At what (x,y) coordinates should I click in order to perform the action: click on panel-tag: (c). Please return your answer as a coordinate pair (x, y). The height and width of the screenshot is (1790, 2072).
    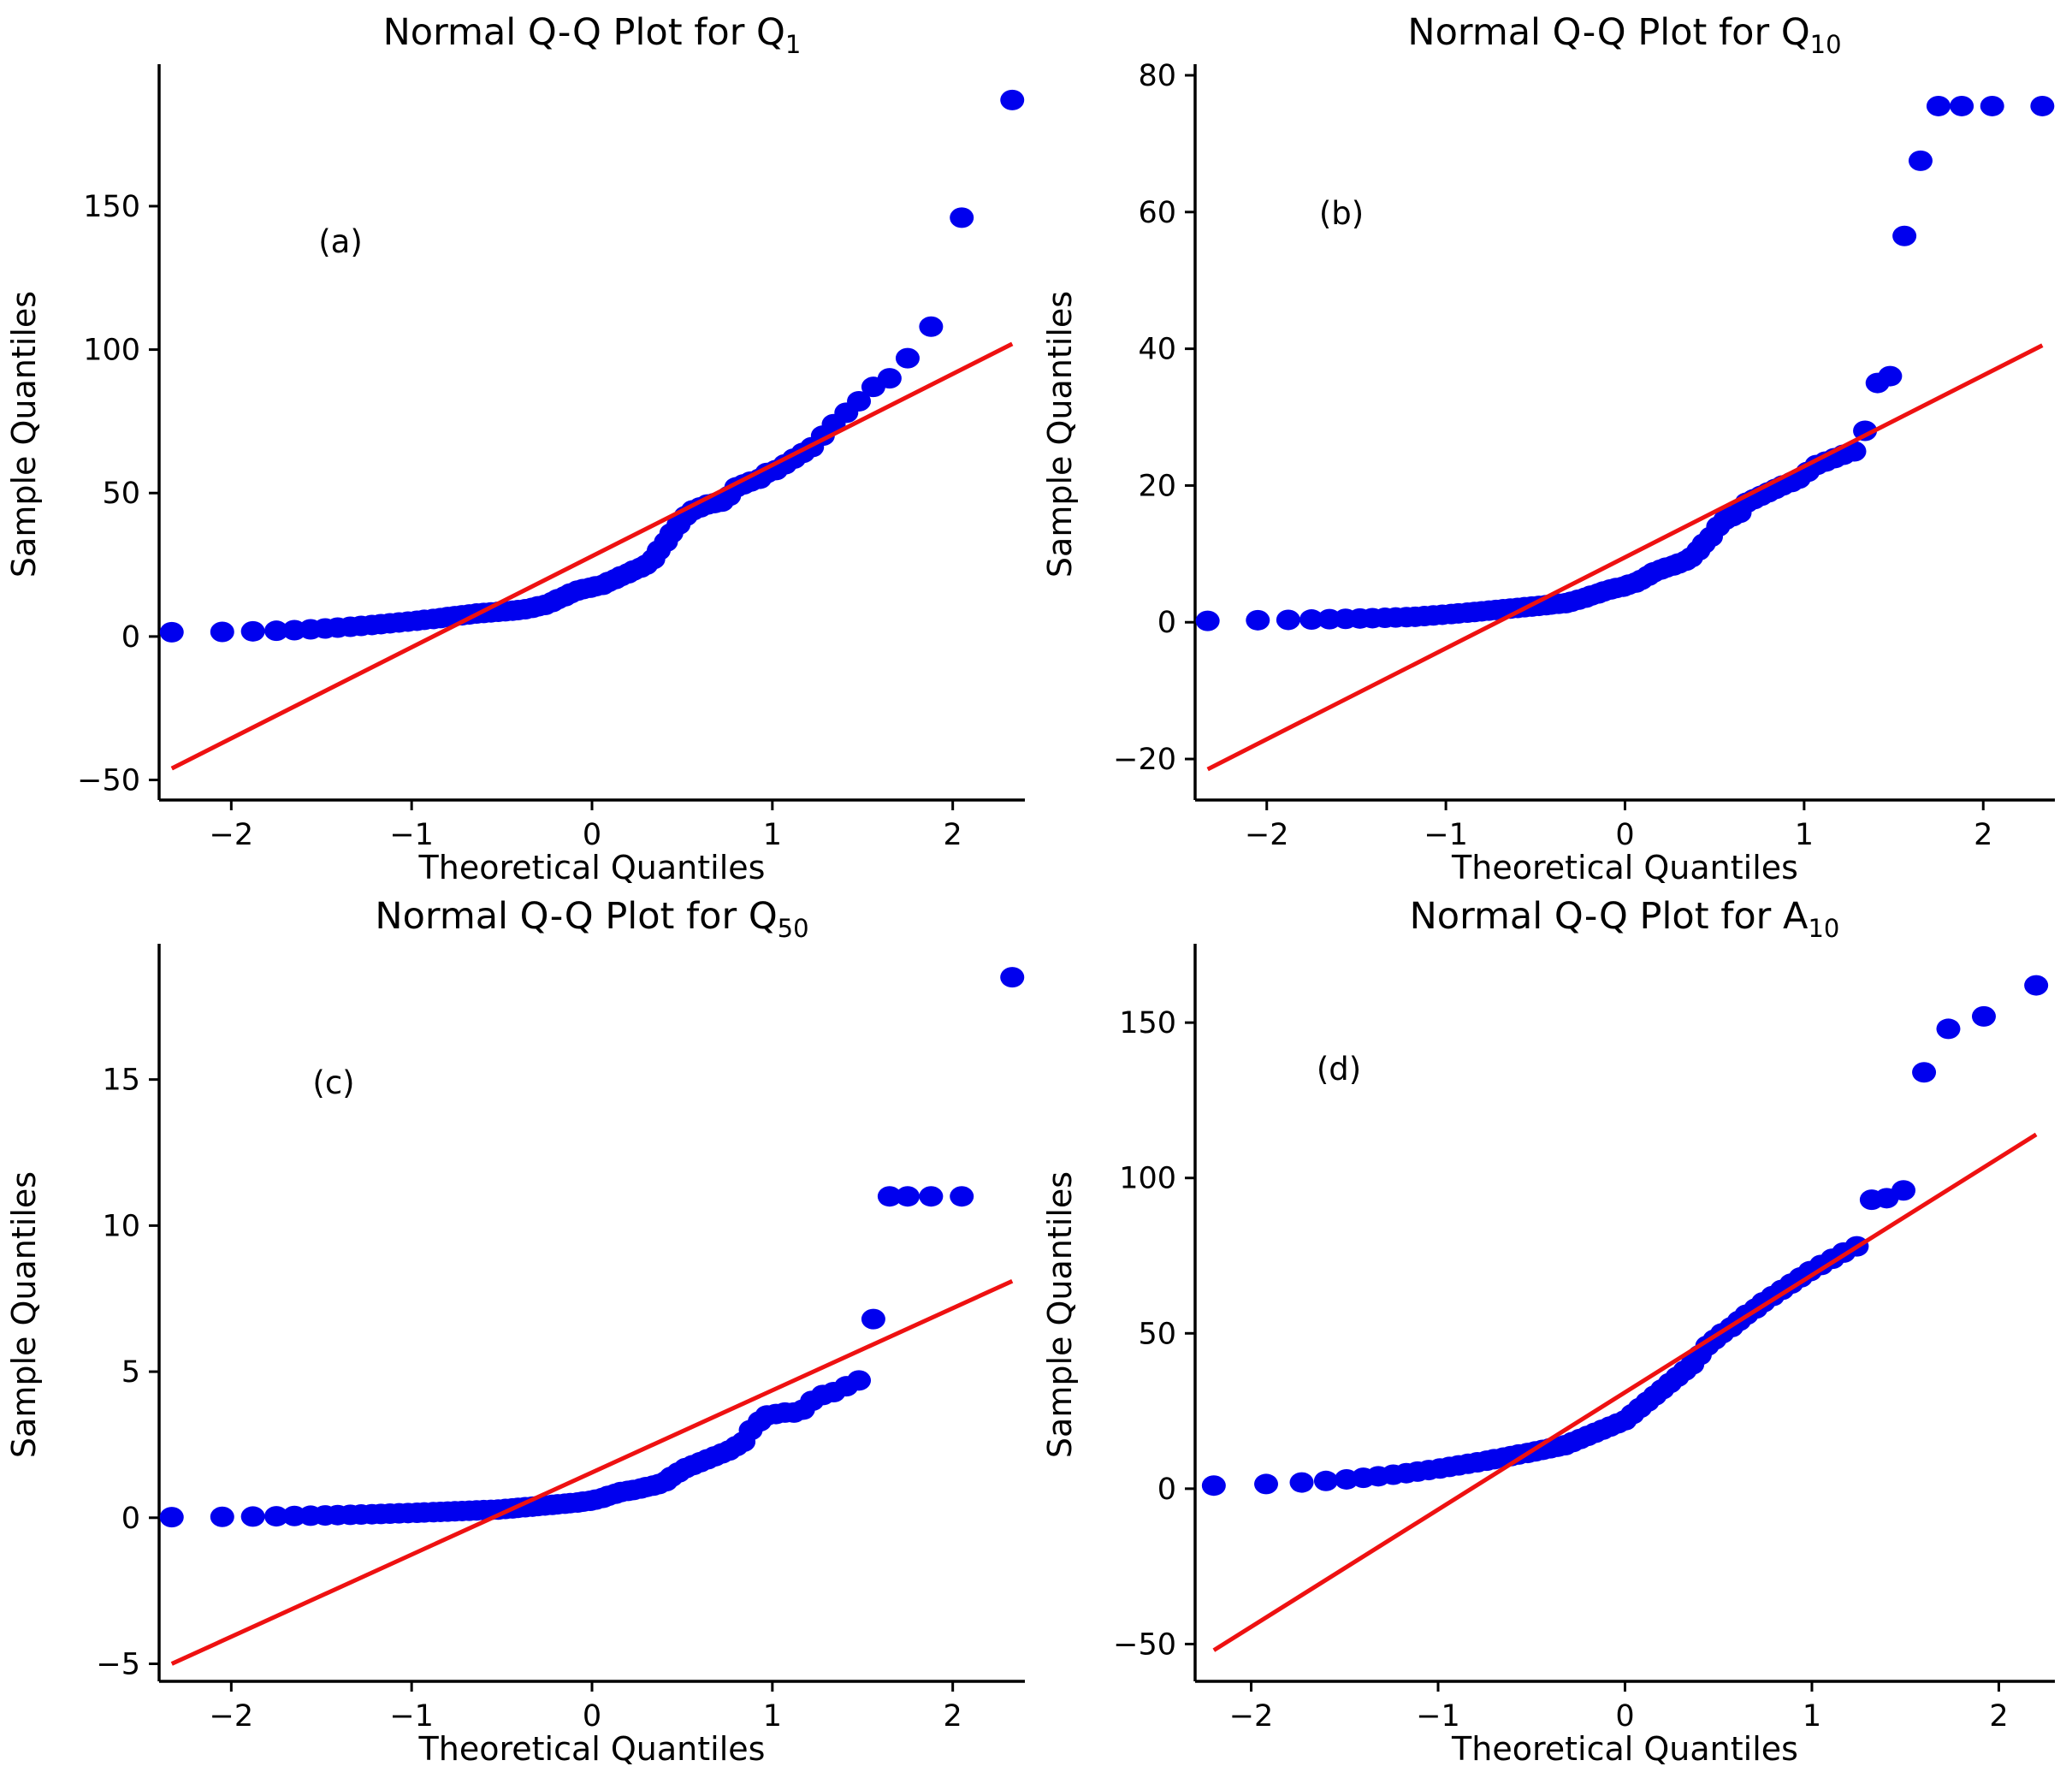
    Looking at the image, I should click on (333, 1082).